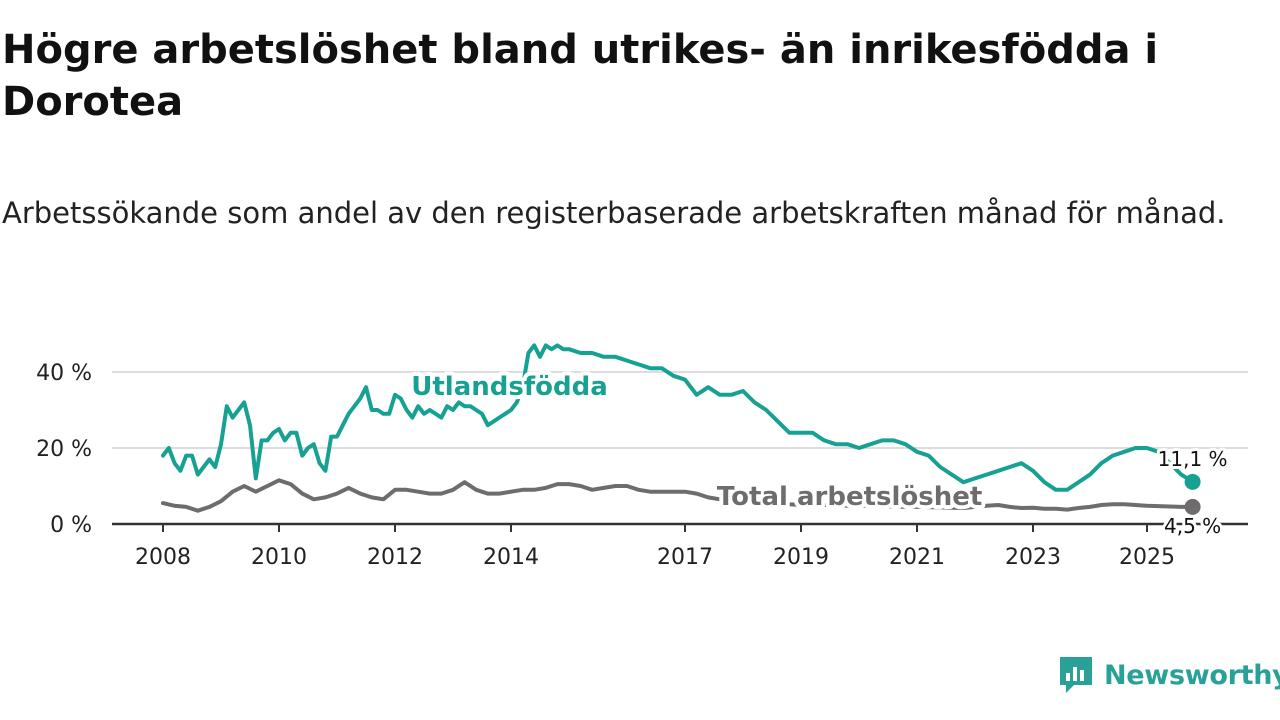 The height and width of the screenshot is (720, 1280). I want to click on end-label-total-halo: 4,5 %, so click(1192, 526).